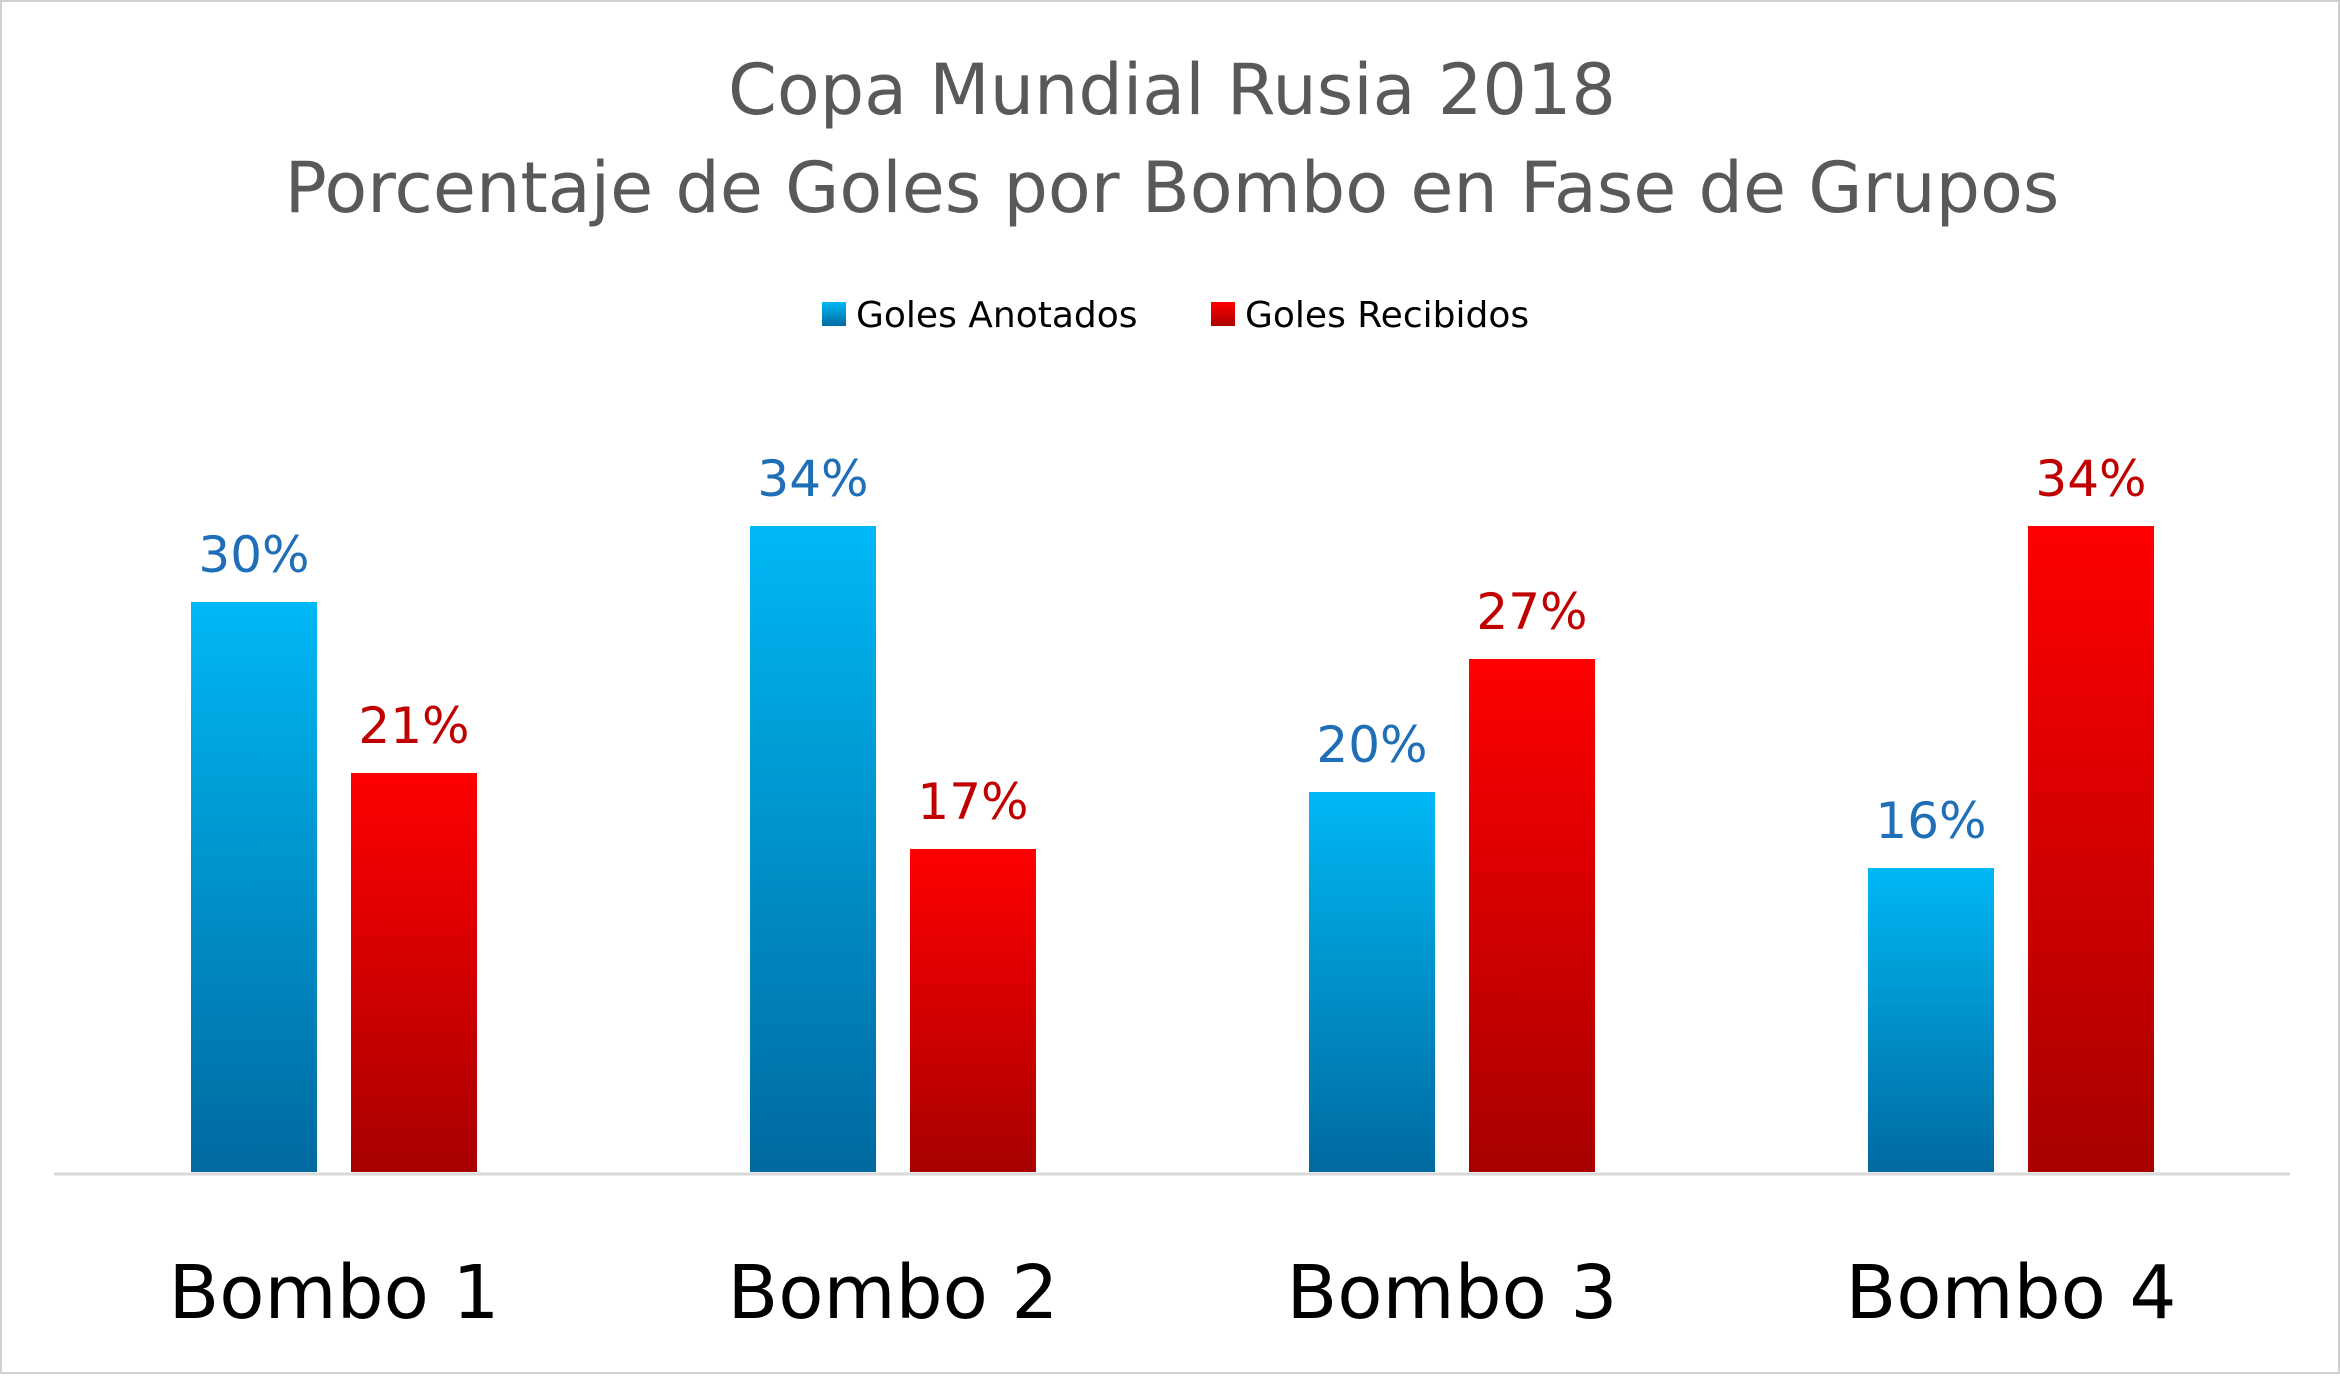  Describe the element at coordinates (2011, 1293) in the screenshot. I see `category-label-bombo-4: Bombo 4` at that location.